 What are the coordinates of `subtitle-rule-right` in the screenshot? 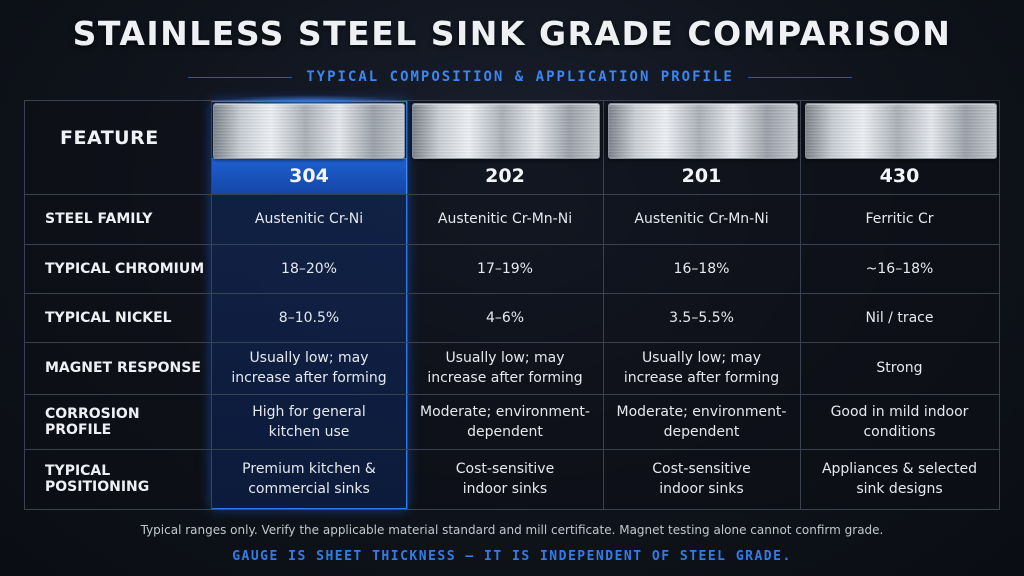 It's located at (800, 77).